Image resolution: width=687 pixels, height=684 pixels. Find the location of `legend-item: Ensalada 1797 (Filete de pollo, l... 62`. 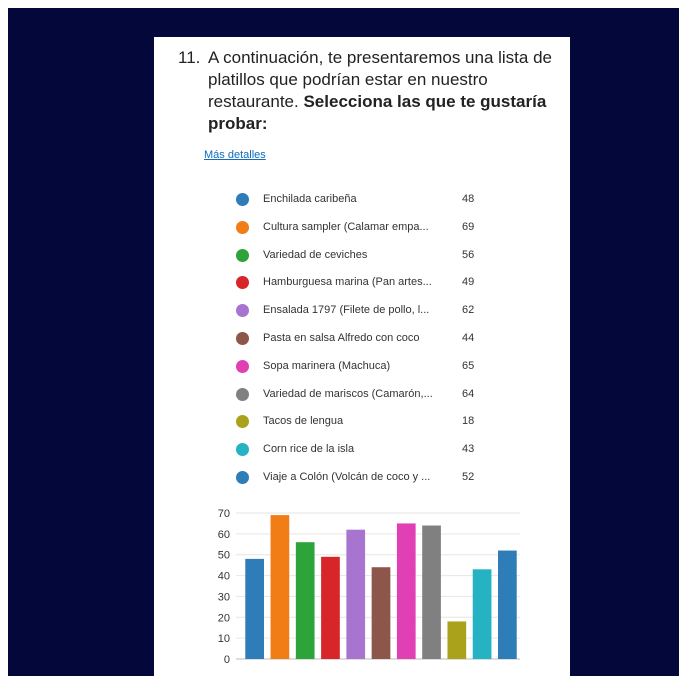

legend-item: Ensalada 1797 (Filete de pollo, l... 62 is located at coordinates (361, 316).